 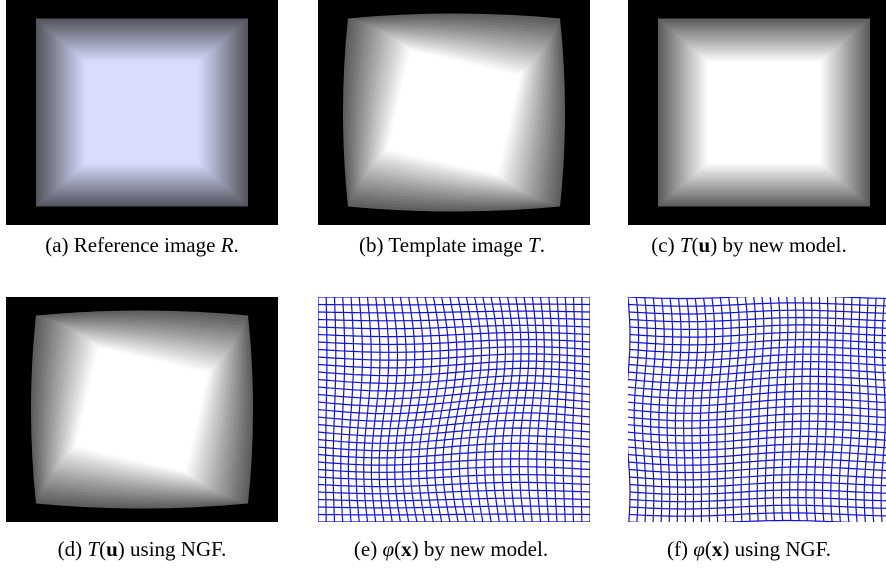 I want to click on caption-a: (a) Reference image R., so click(x=142, y=245).